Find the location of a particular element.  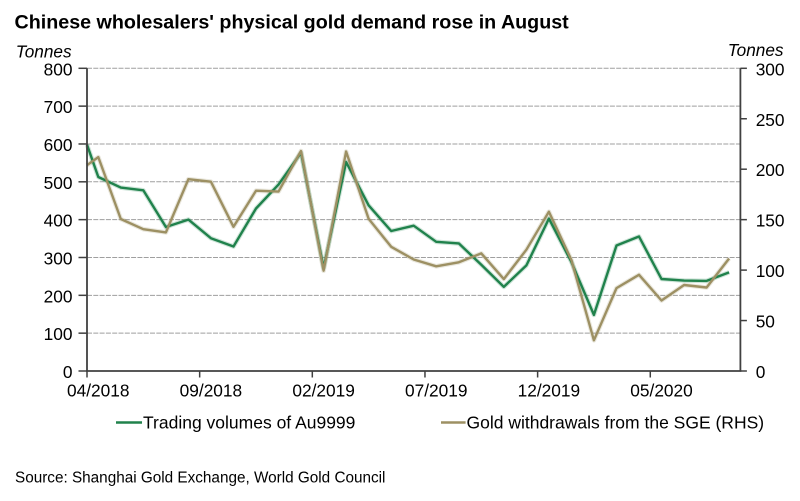

svg-text: 02/2019 is located at coordinates (323, 391).